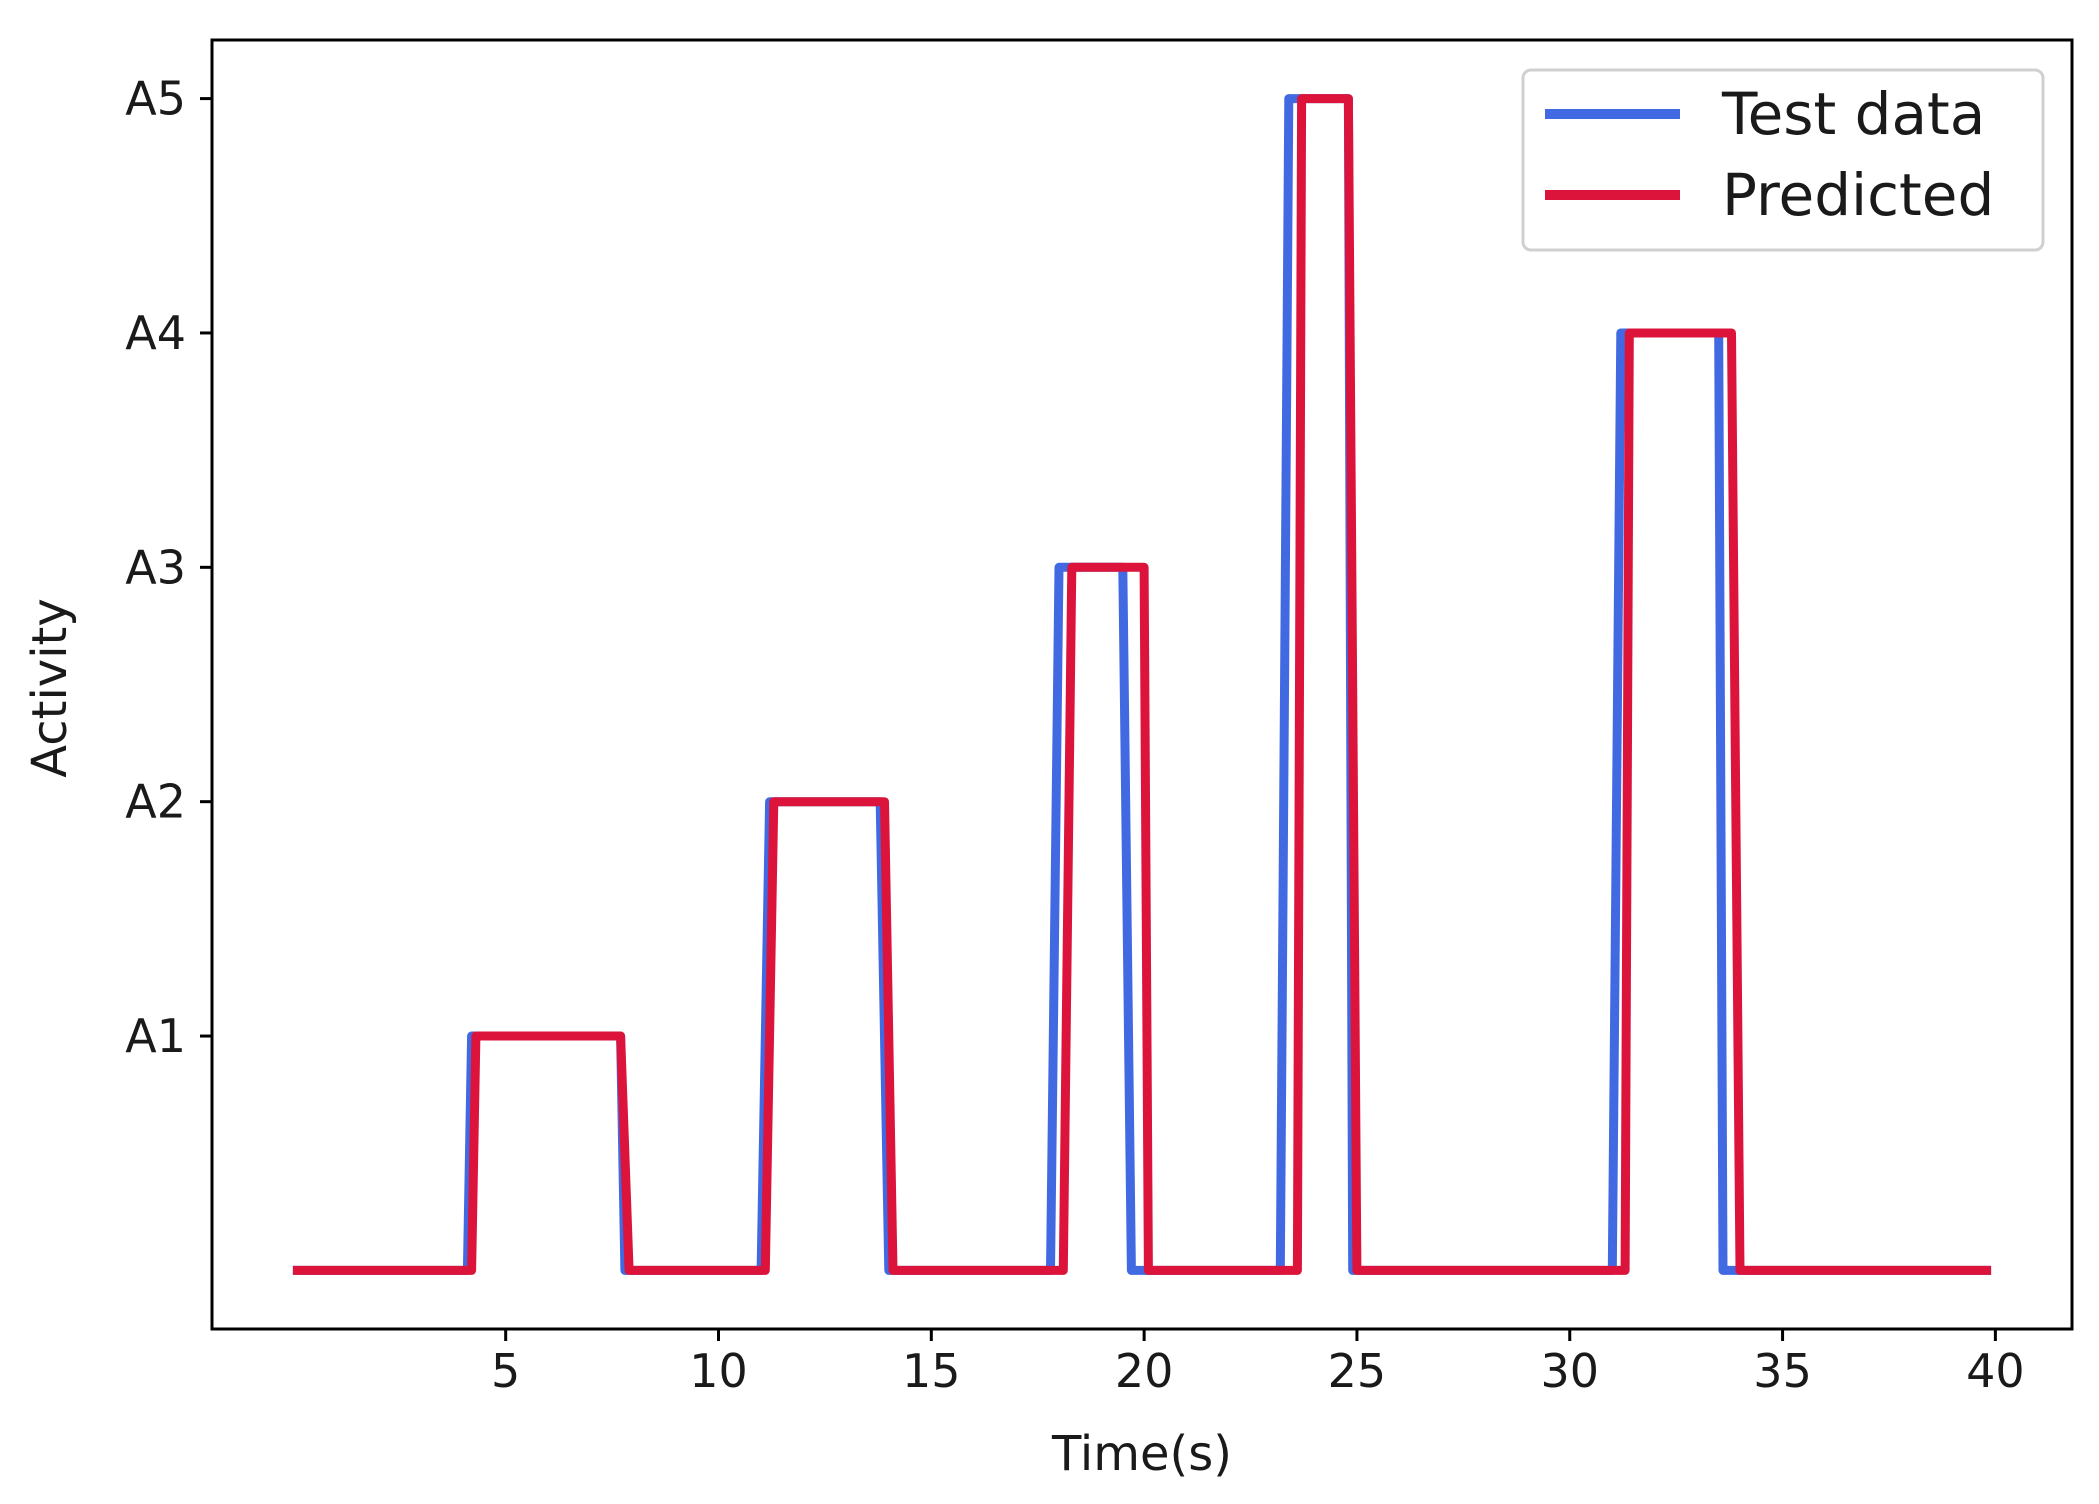 The image size is (2099, 1504). What do you see at coordinates (1858, 195) in the screenshot?
I see `legend-label-predicted: Predicted` at bounding box center [1858, 195].